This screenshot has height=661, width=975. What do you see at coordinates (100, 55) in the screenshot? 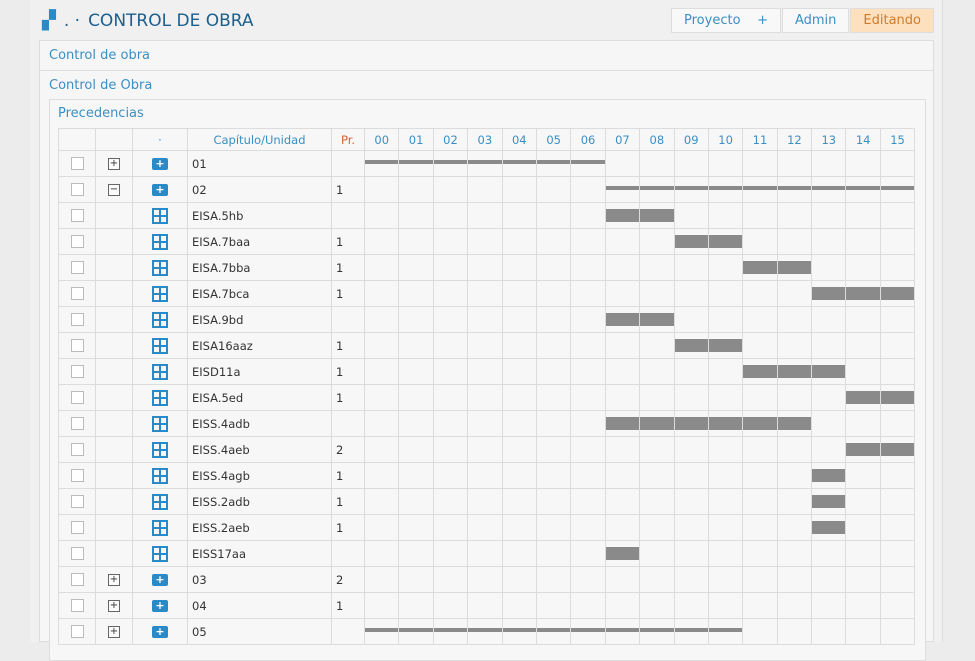
I see `section-header: Control de obra` at bounding box center [100, 55].